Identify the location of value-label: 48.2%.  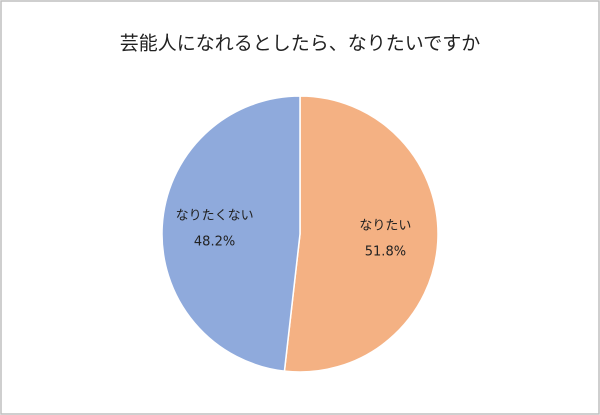
(214, 242).